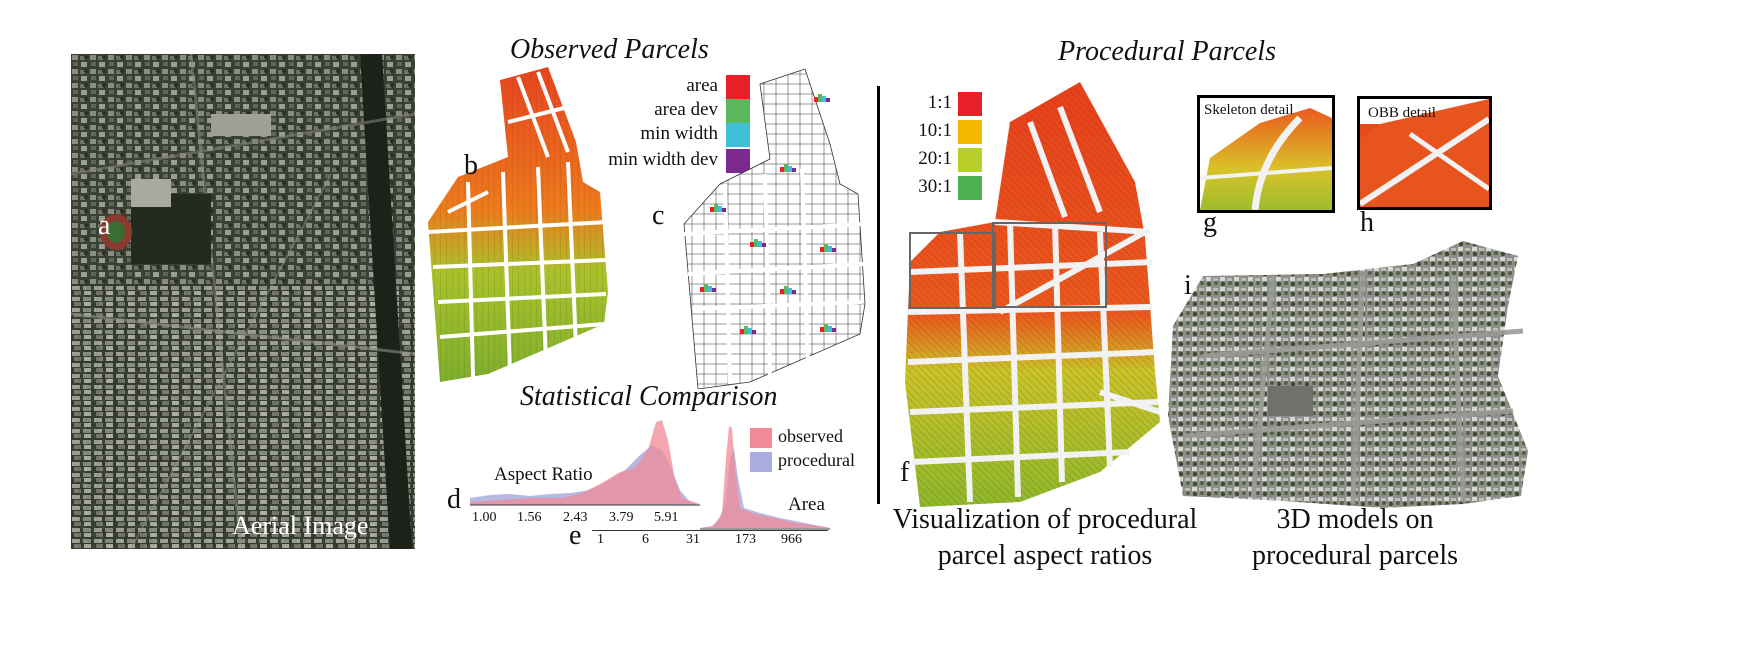 Image resolution: width=1739 pixels, height=647 pixels. Describe the element at coordinates (645, 539) in the screenshot. I see `area-tick: 6` at that location.